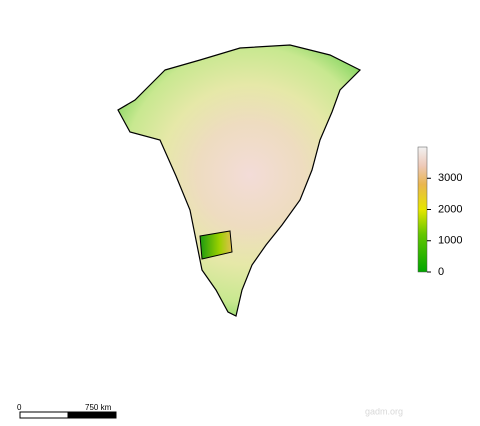  I want to click on legend-tick-label: 1000, so click(450, 241).